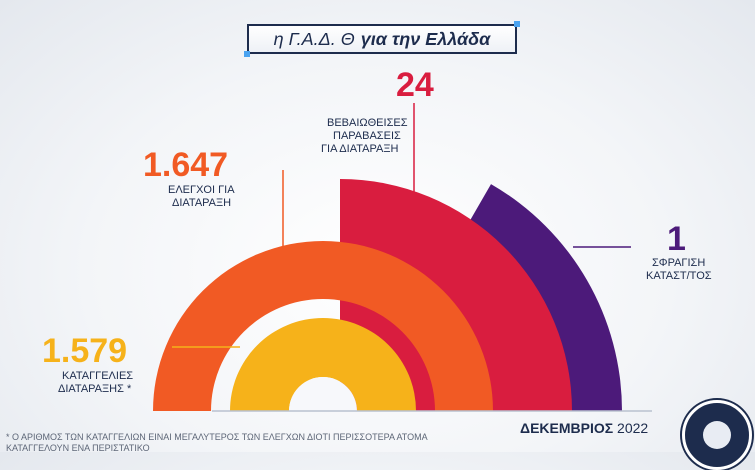 The image size is (755, 470). What do you see at coordinates (633, 428) in the screenshot?
I see `report-year: 2022` at bounding box center [633, 428].